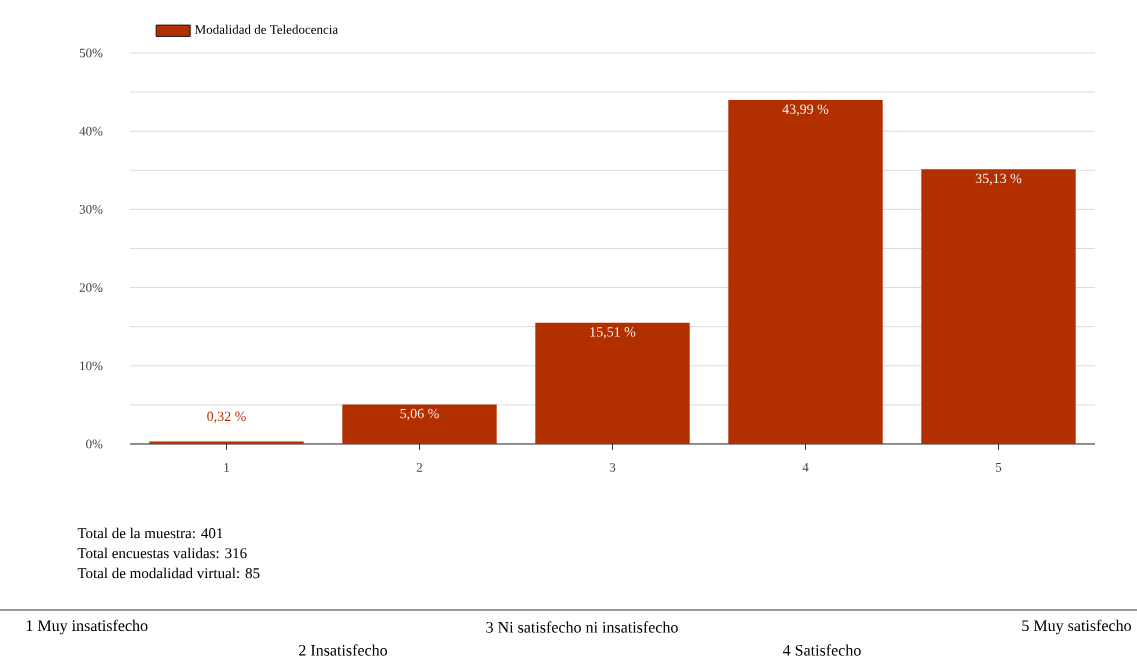  Describe the element at coordinates (582, 627) in the screenshot. I see `text: 3 Ni satisfecho ni insatisfecho` at that location.